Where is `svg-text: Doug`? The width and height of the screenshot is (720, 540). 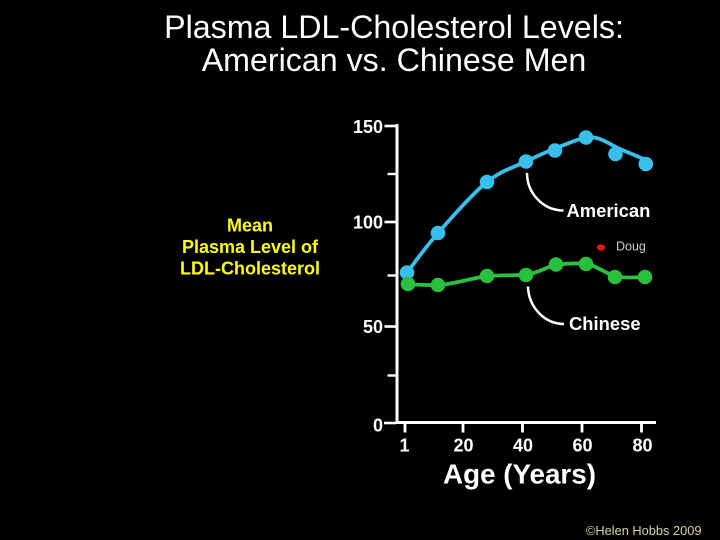 svg-text: Doug is located at coordinates (631, 247).